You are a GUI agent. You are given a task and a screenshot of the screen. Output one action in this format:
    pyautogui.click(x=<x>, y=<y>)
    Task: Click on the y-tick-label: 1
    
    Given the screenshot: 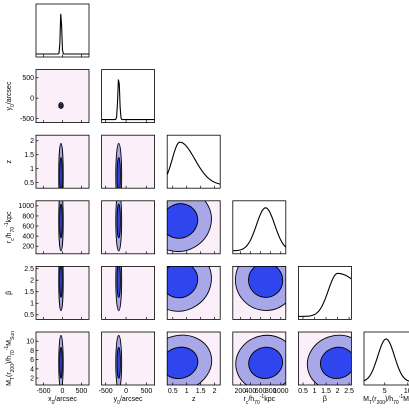 What is the action you would take?
    pyautogui.click(x=32, y=304)
    